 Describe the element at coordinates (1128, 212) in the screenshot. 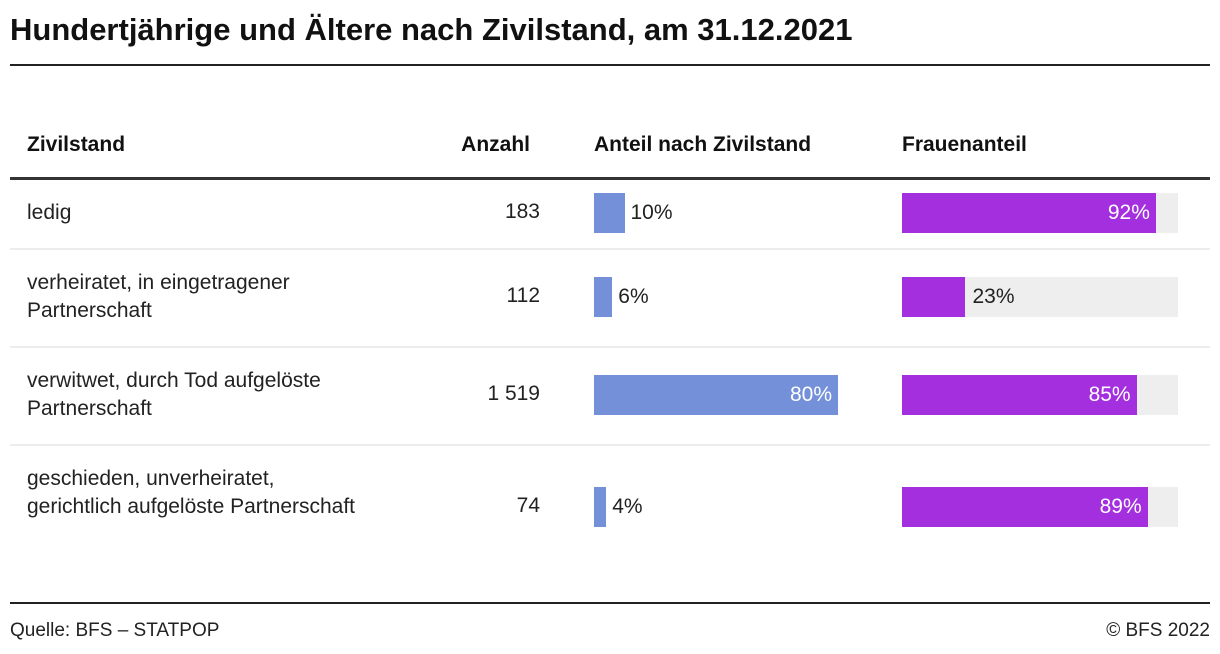

I see `female-label: 92%` at that location.